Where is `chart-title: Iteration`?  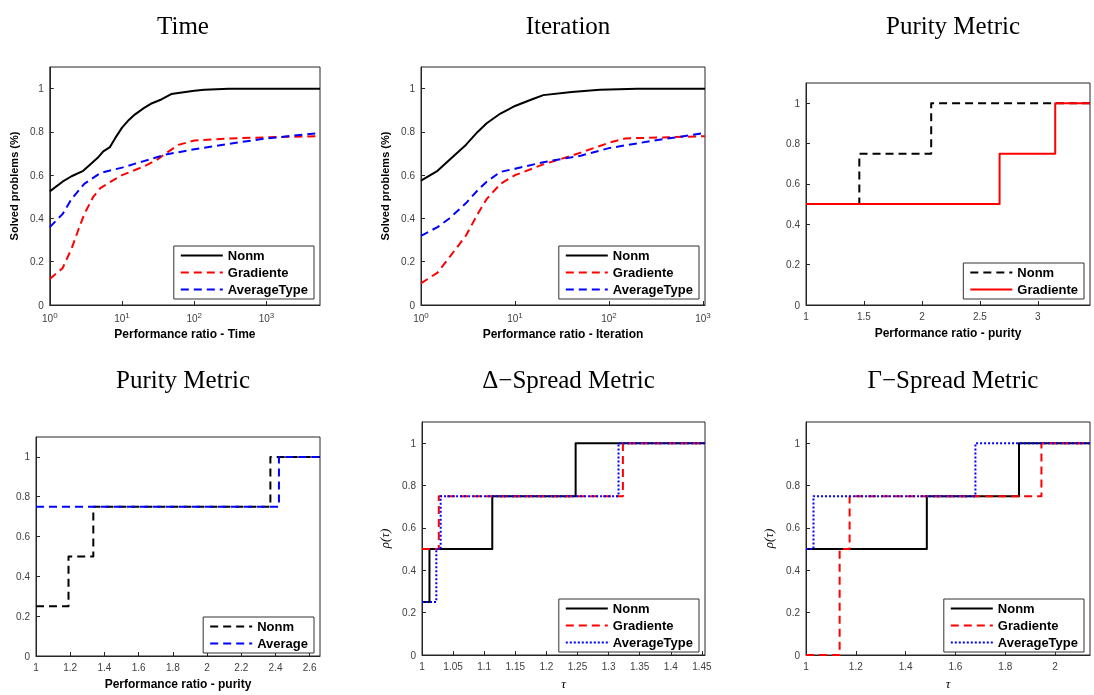 chart-title: Iteration is located at coordinates (568, 25).